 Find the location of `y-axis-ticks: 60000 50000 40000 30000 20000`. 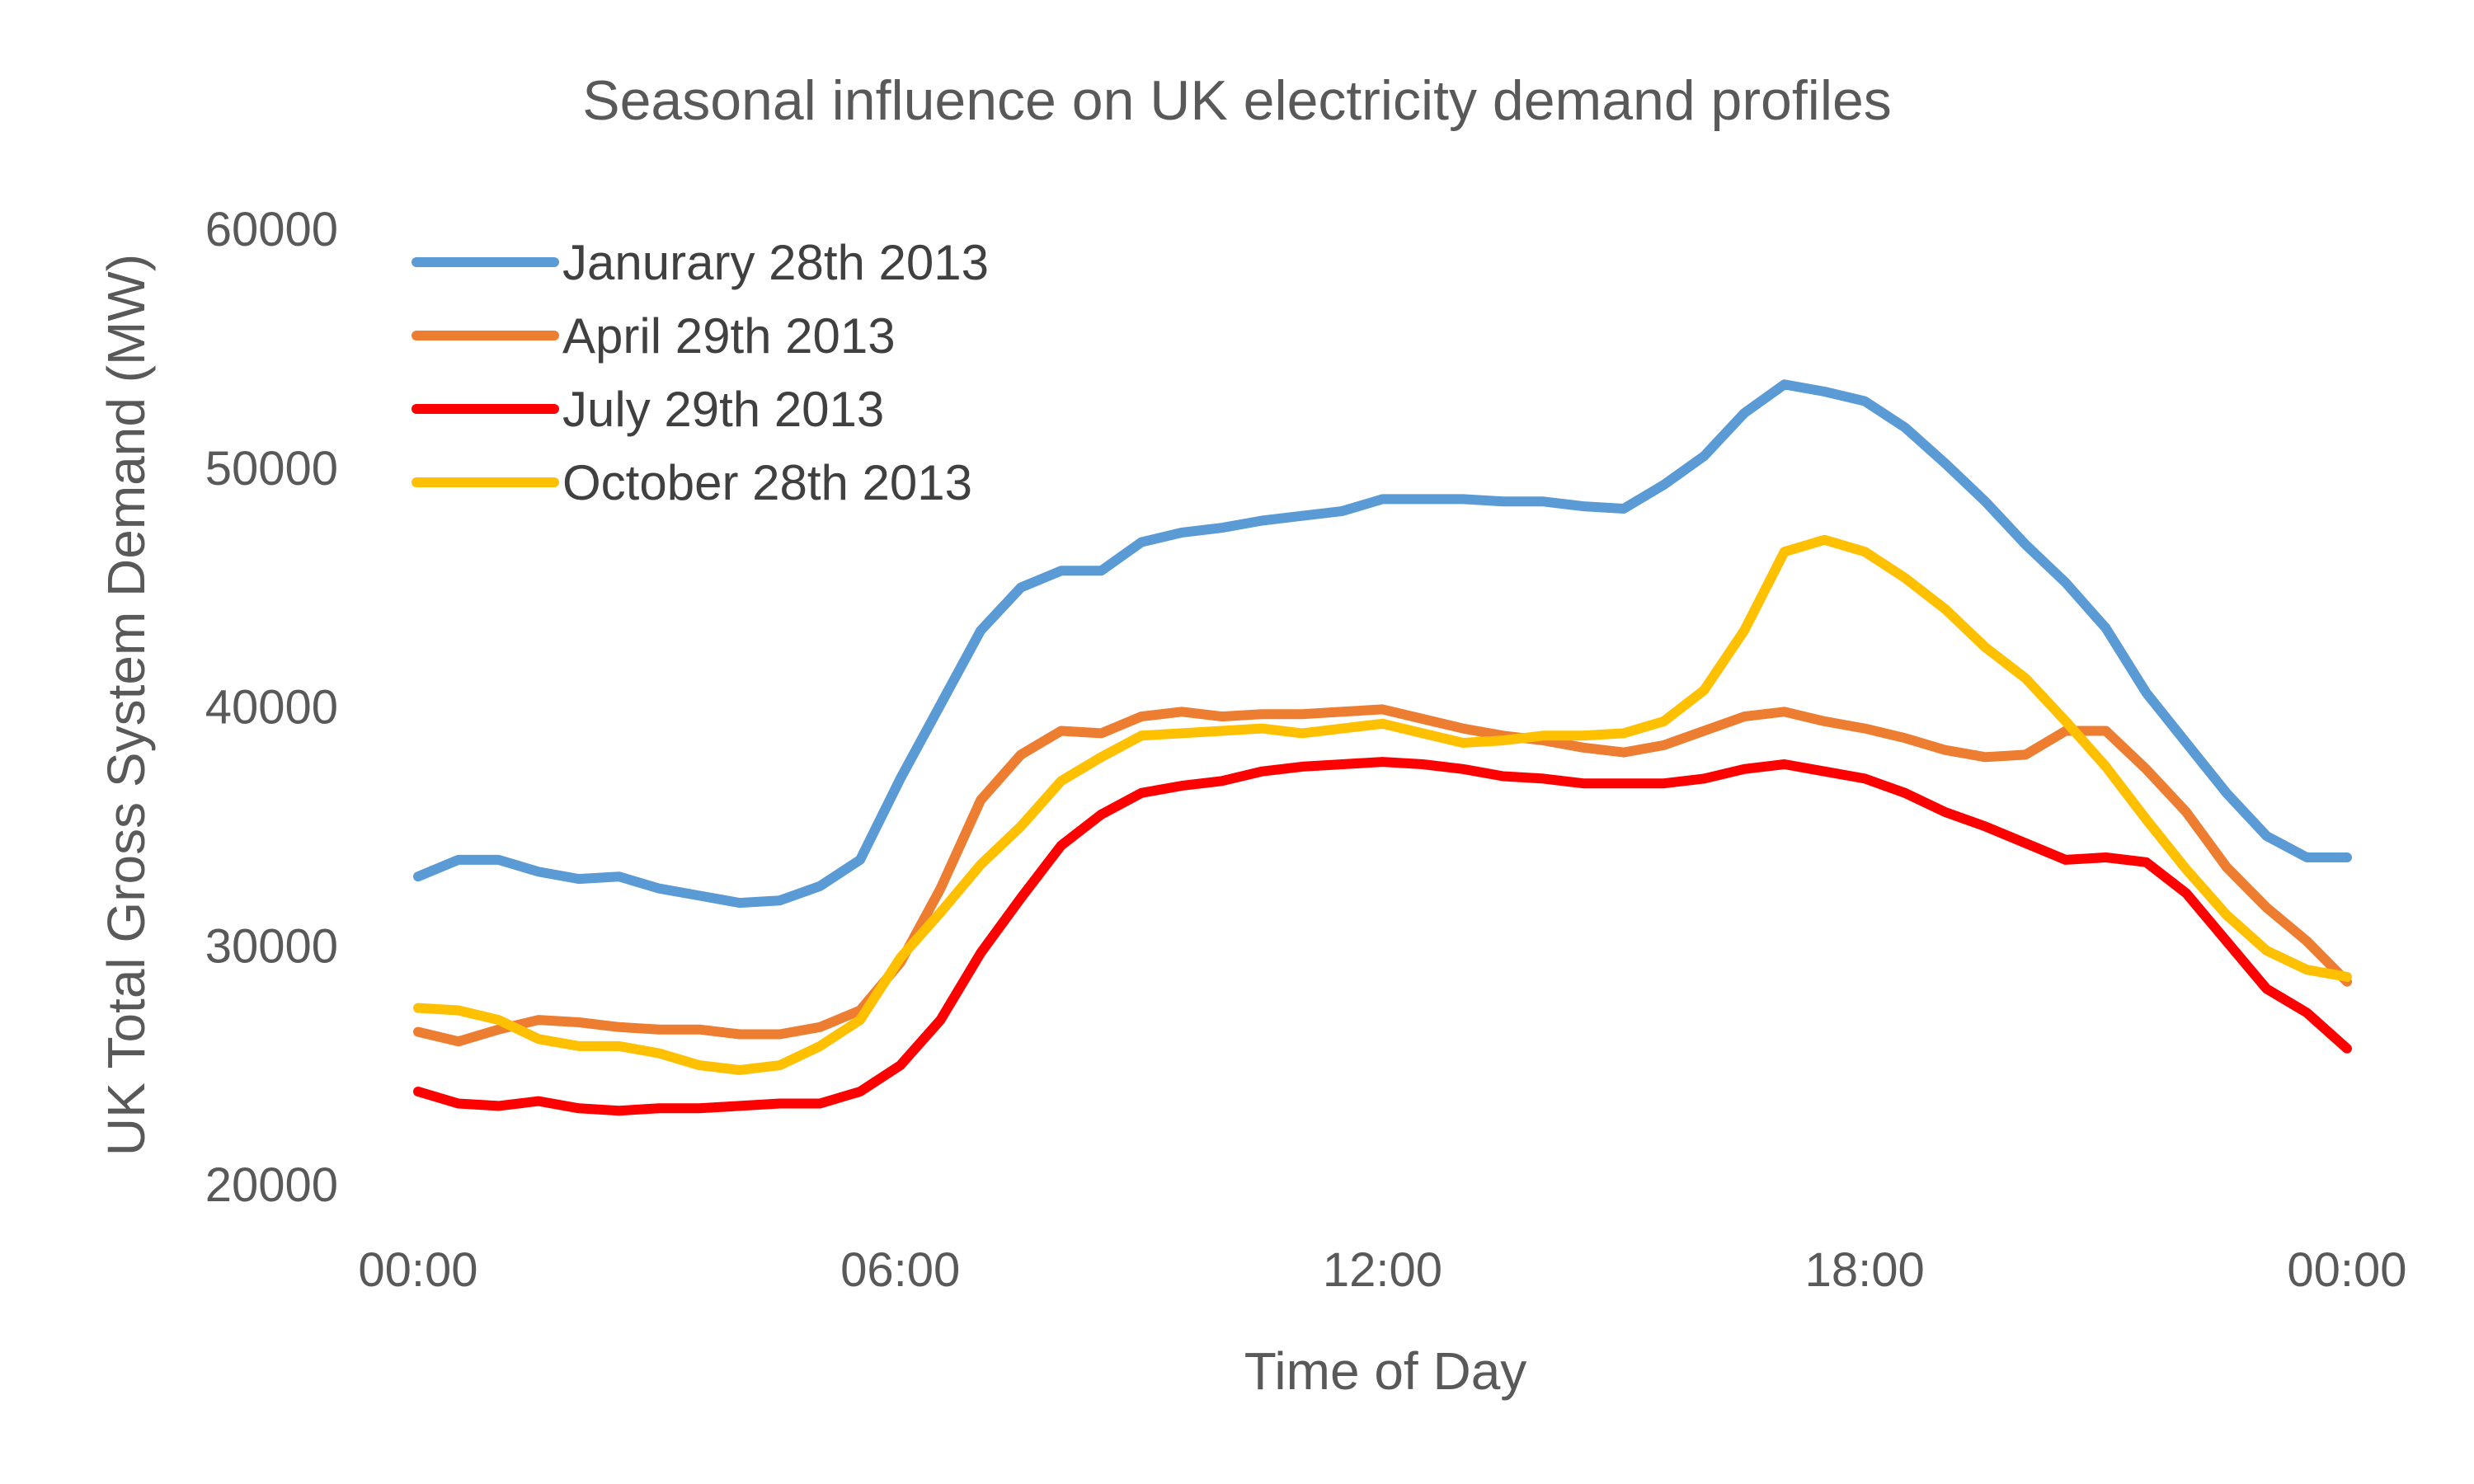

y-axis-ticks: 60000 50000 40000 30000 20000 is located at coordinates (271, 707).